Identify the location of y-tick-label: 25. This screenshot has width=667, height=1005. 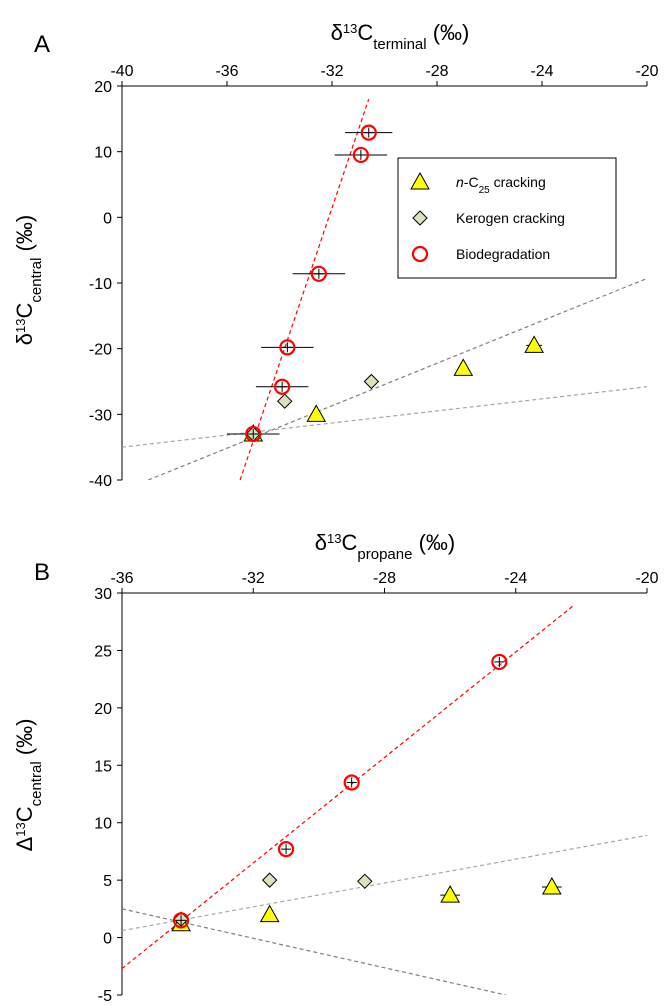
(103, 651).